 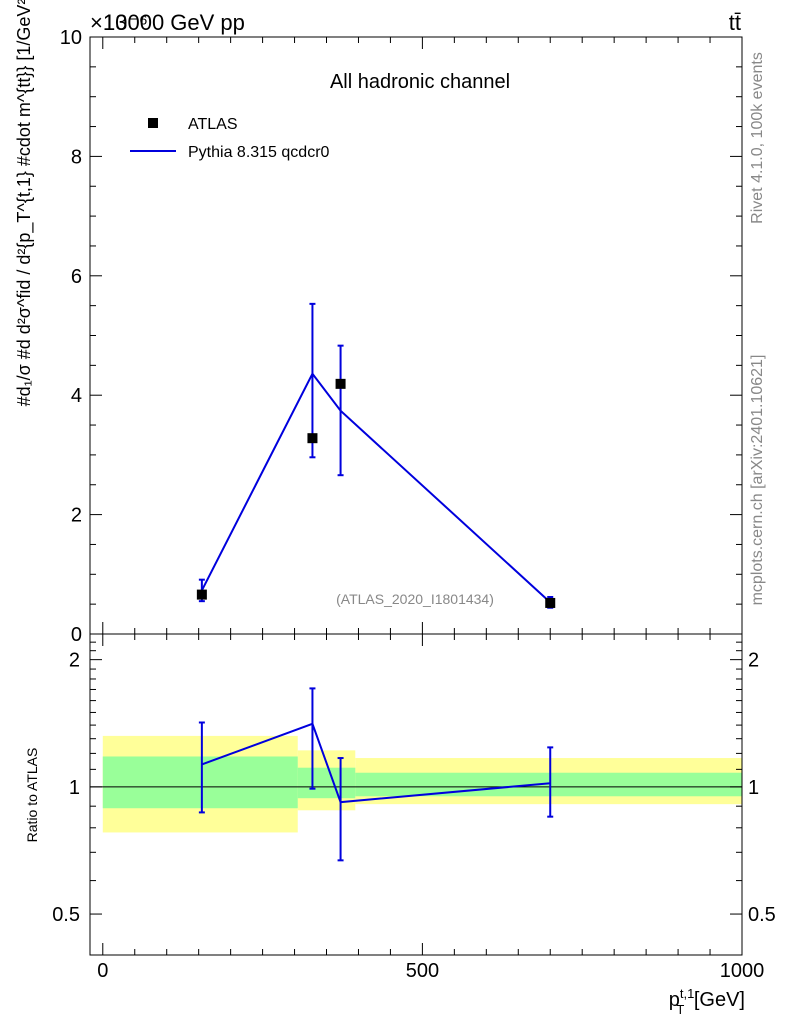 What do you see at coordinates (762, 915) in the screenshot?
I see `ratio-y-tick-label-right: 0.5` at bounding box center [762, 915].